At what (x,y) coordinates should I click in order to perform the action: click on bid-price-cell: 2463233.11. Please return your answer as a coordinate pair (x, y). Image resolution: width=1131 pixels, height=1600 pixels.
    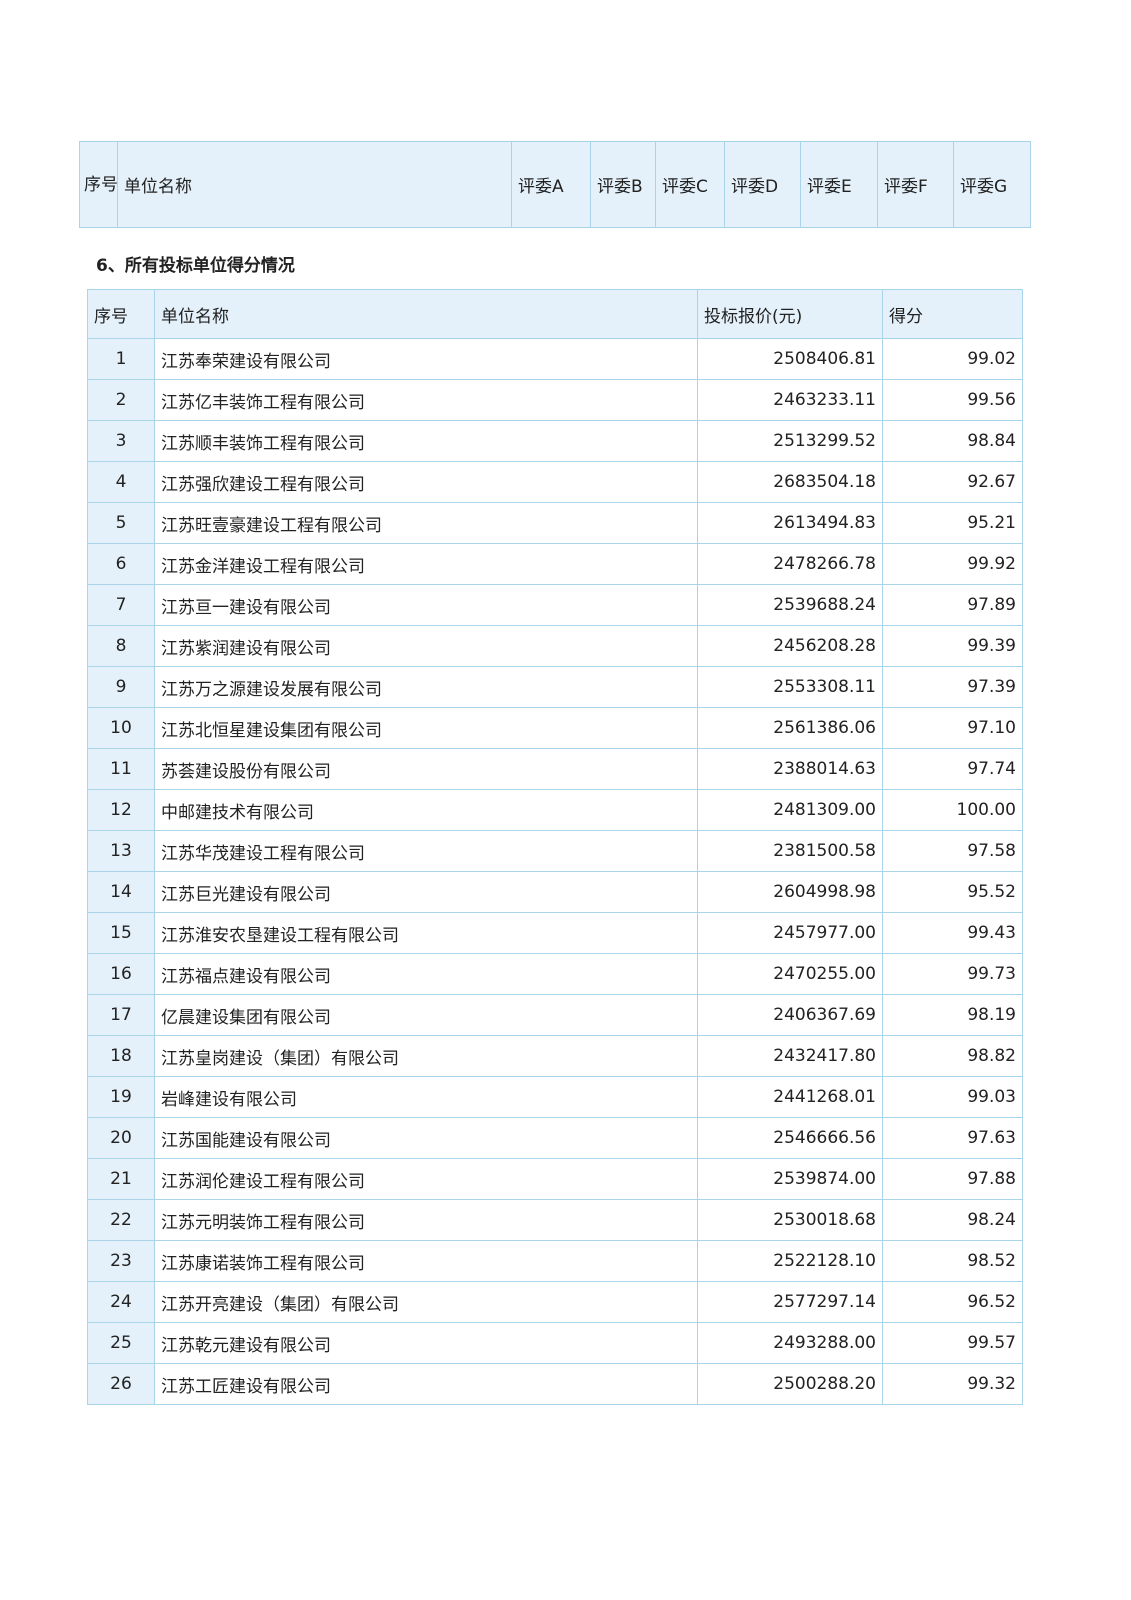
    Looking at the image, I should click on (790, 400).